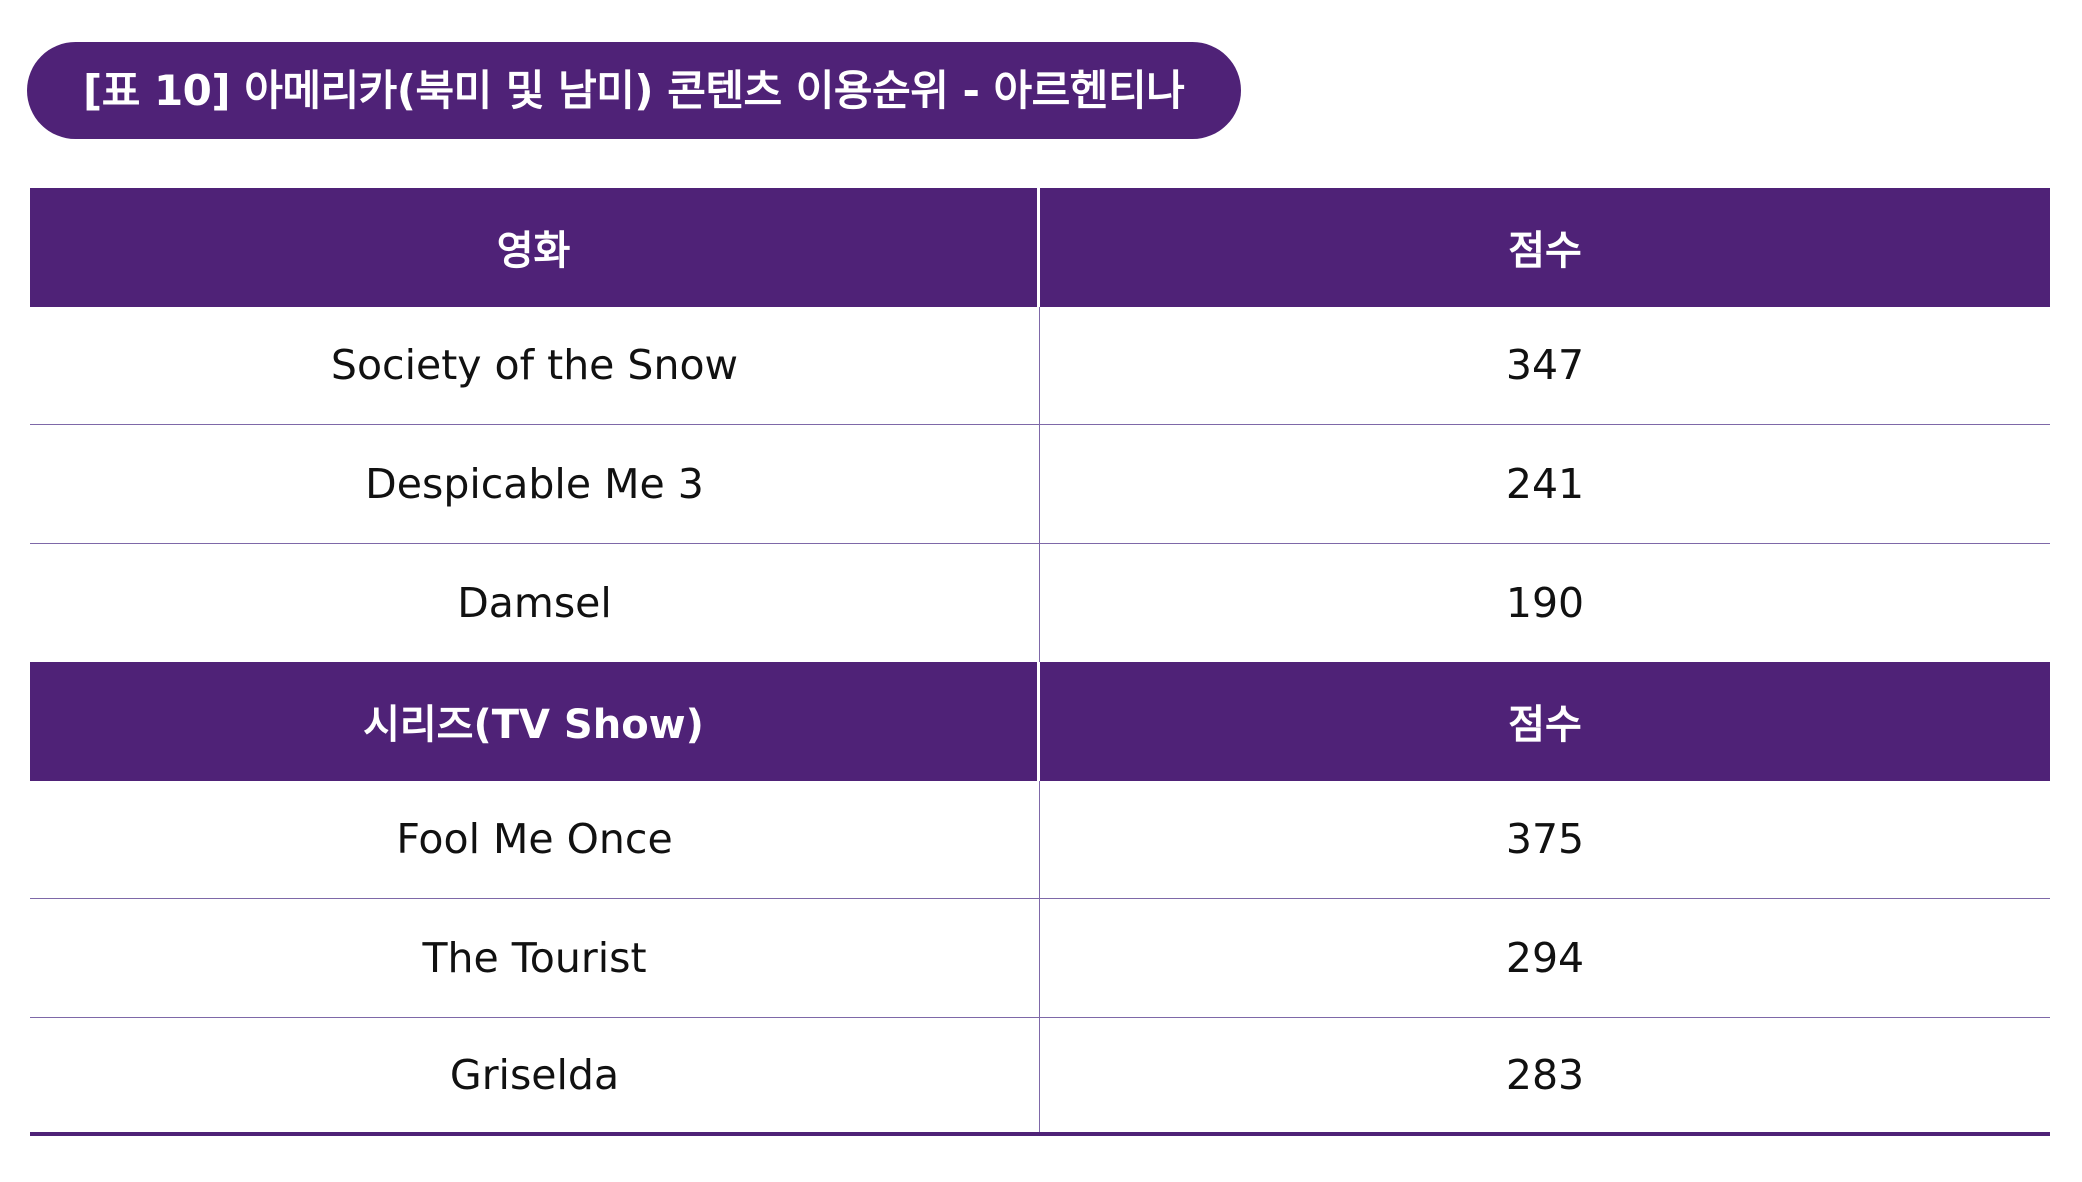  Describe the element at coordinates (1545, 1074) in the screenshot. I see `series-score: 283` at that location.